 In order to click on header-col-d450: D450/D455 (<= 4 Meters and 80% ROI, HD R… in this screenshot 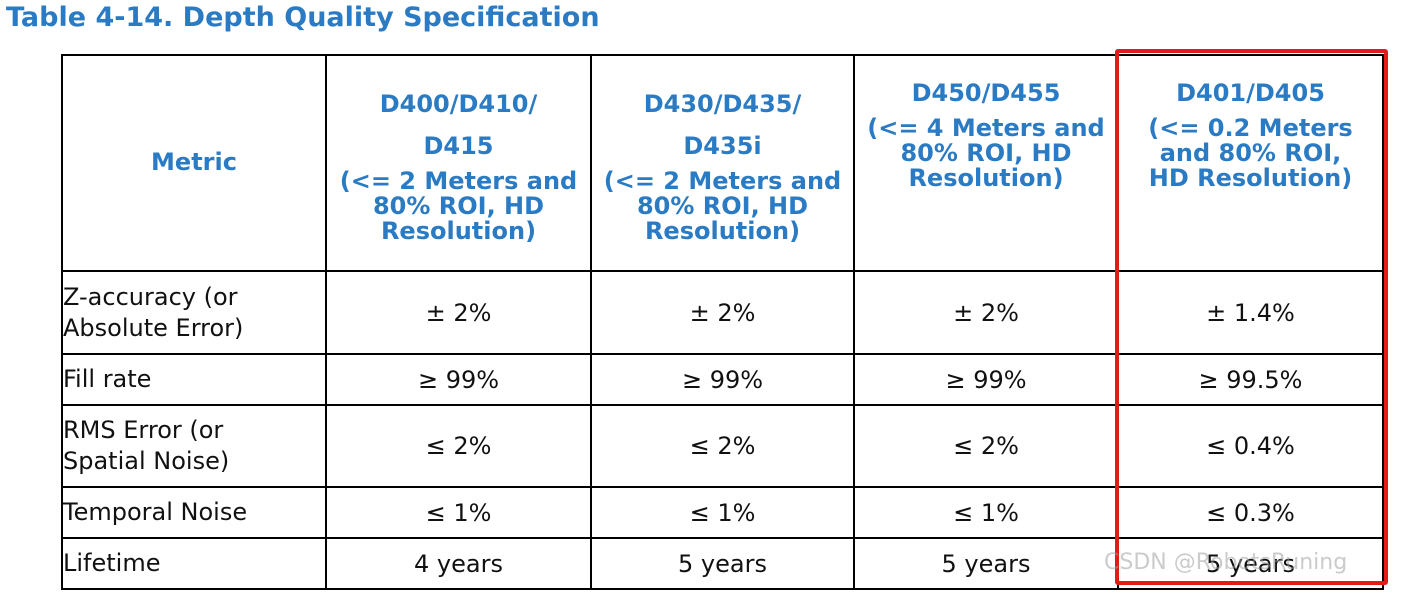, I will do `click(986, 163)`.